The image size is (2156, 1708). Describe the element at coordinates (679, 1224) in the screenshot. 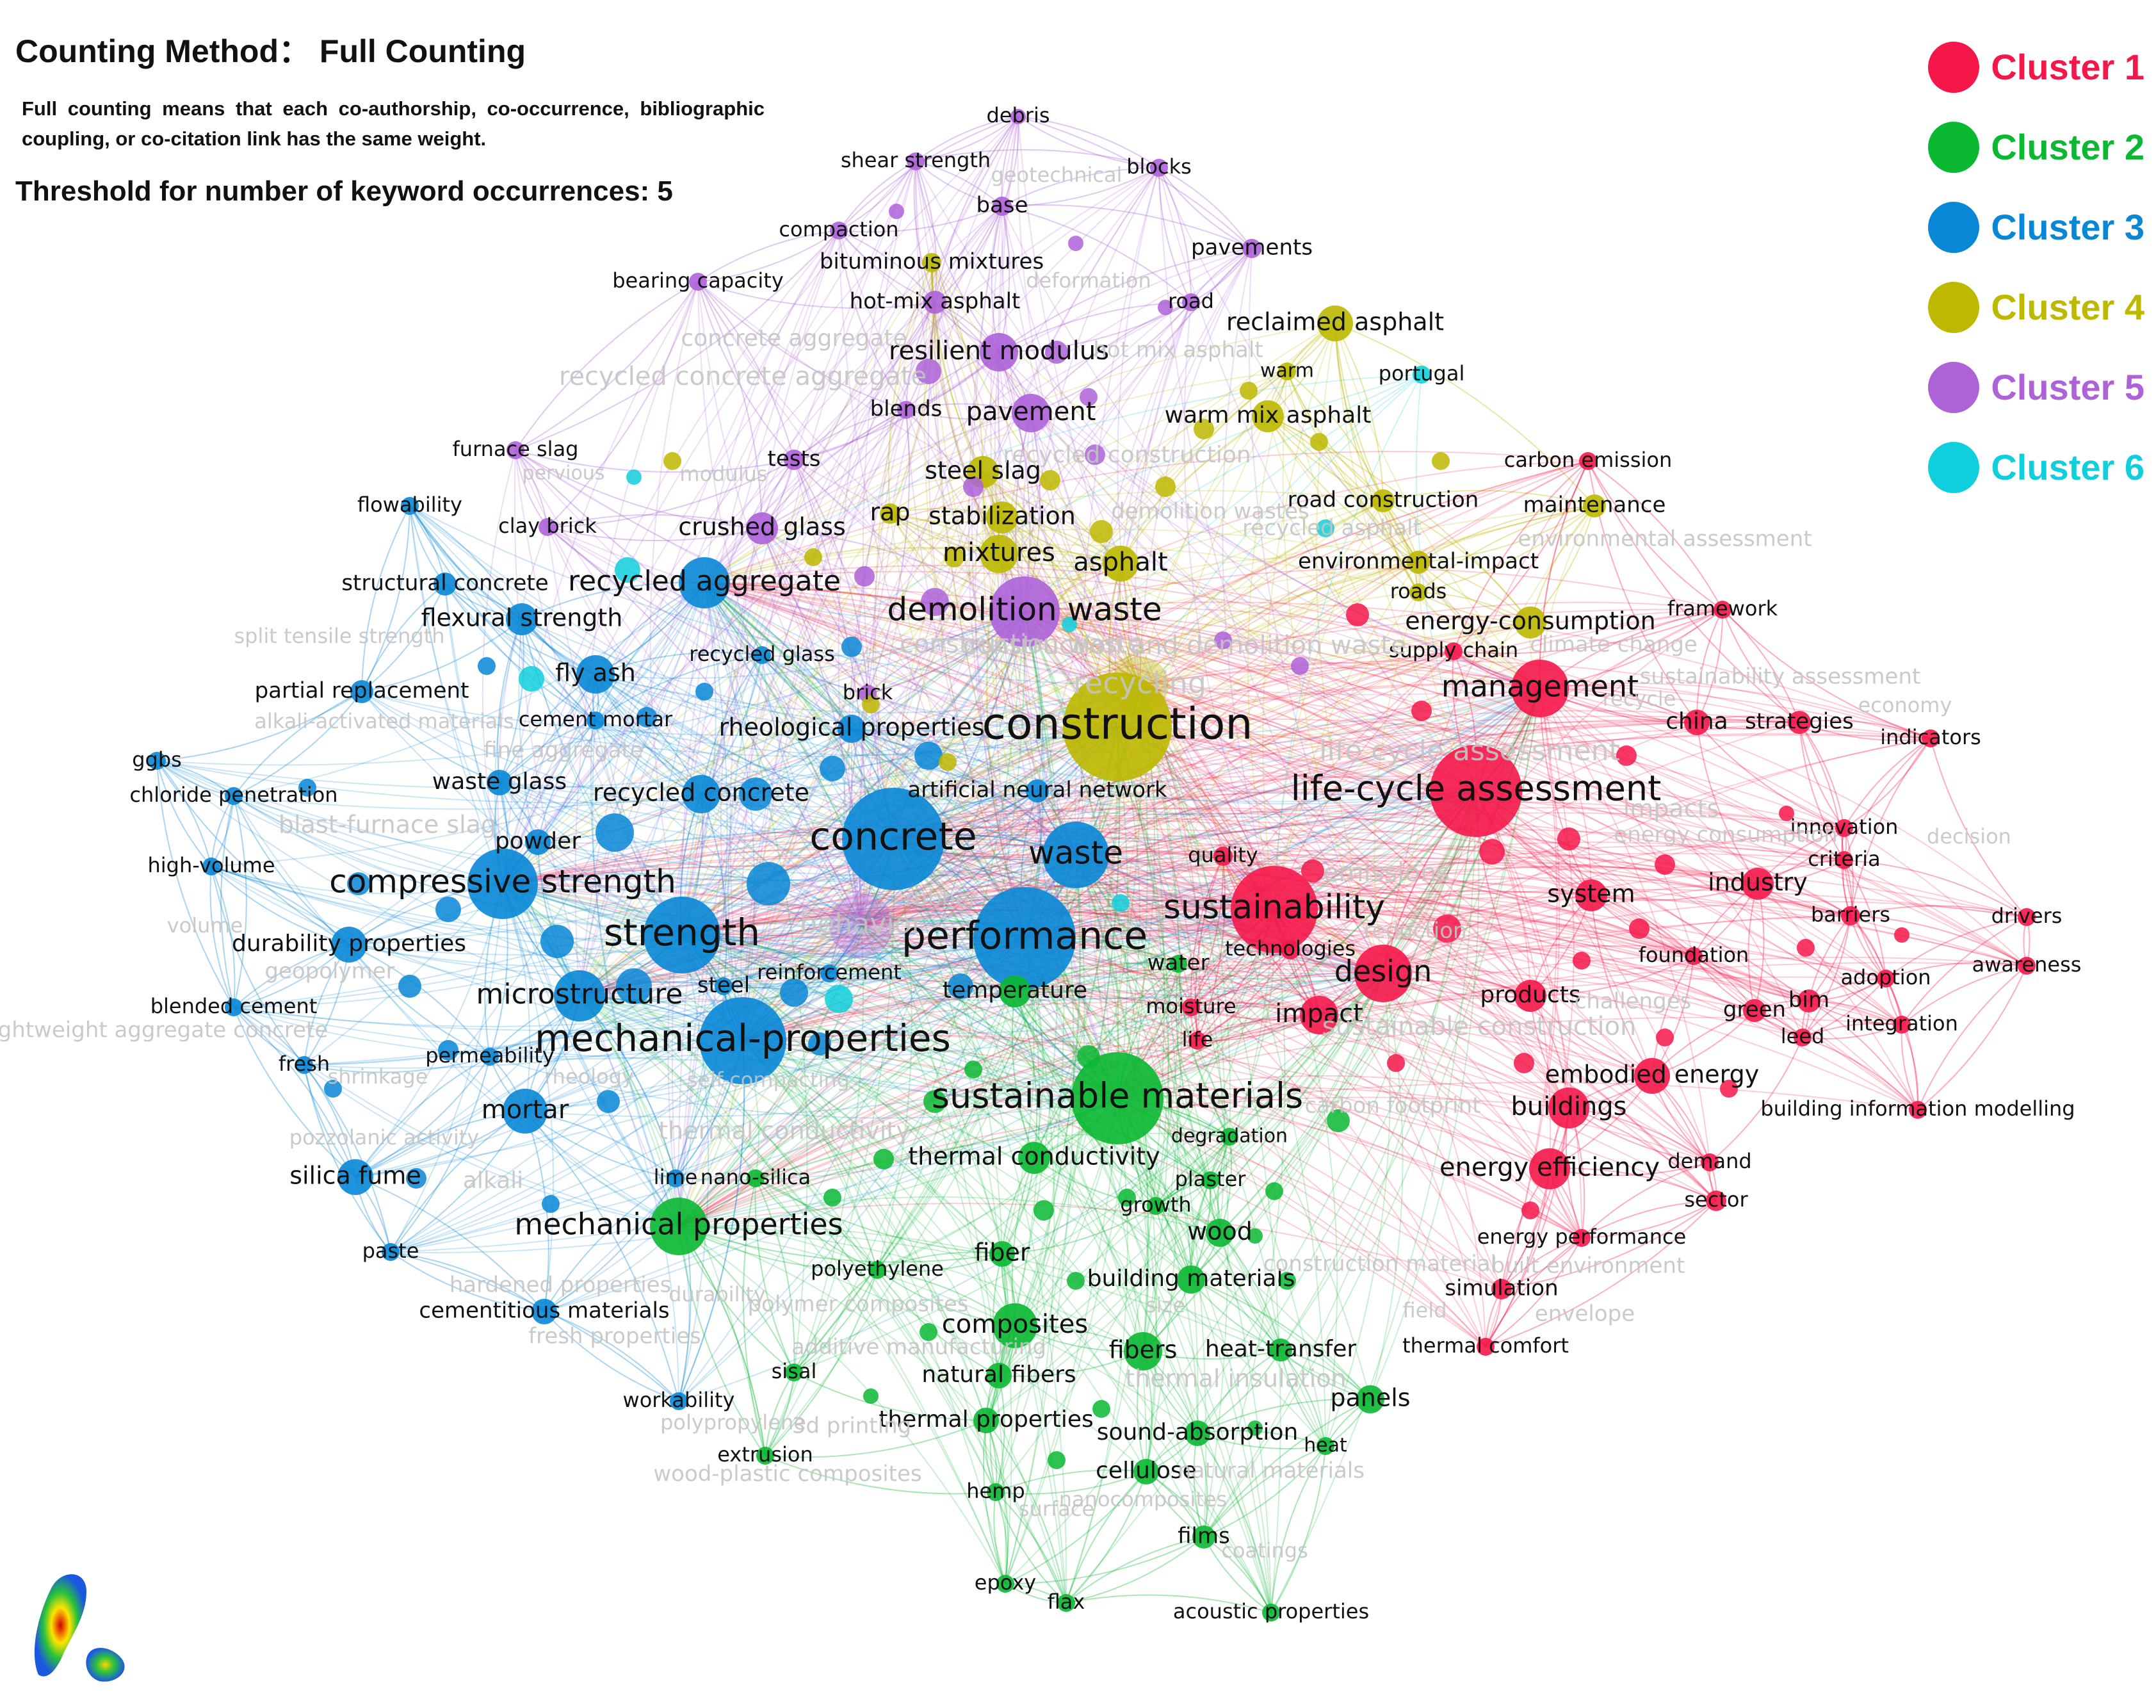

I see `keyword-label: mechanical properties` at that location.